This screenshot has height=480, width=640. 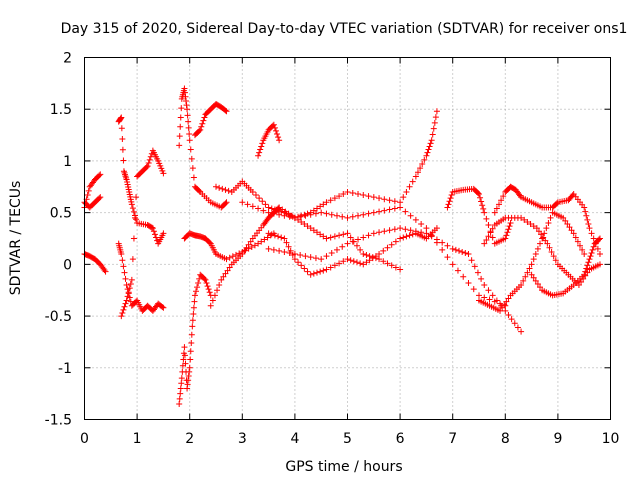 I want to click on series-arc-k, so click(x=245, y=256).